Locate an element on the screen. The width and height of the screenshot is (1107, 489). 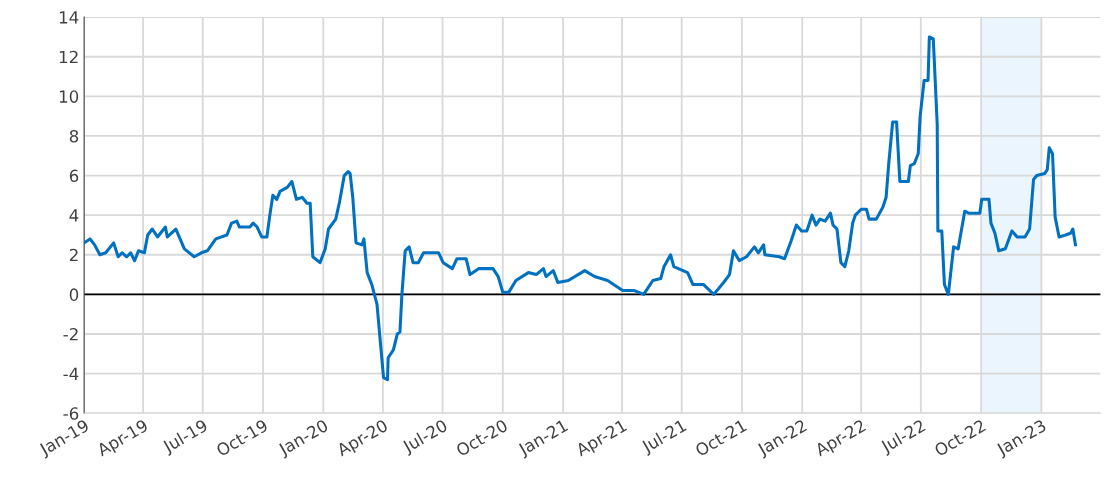
y-tick-label: 10 is located at coordinates (69, 96).